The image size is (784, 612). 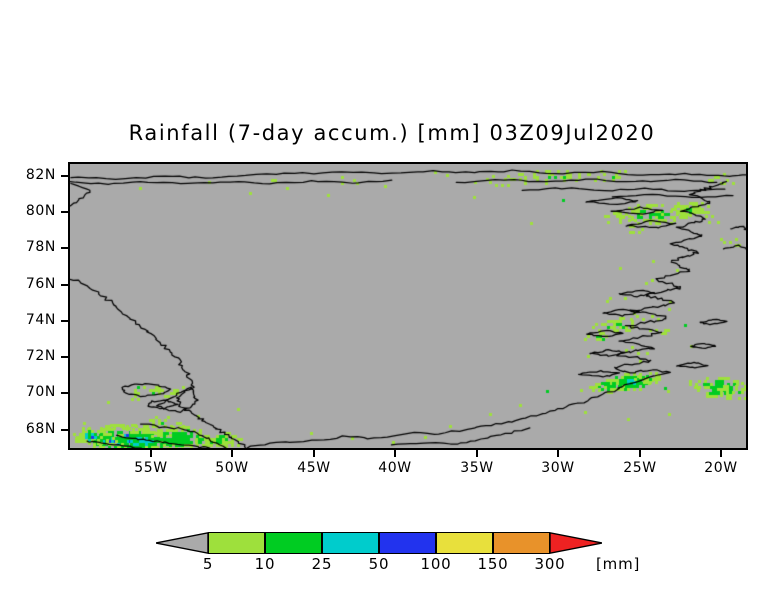 I want to click on colorbar-tick-10: 10, so click(x=265, y=564).